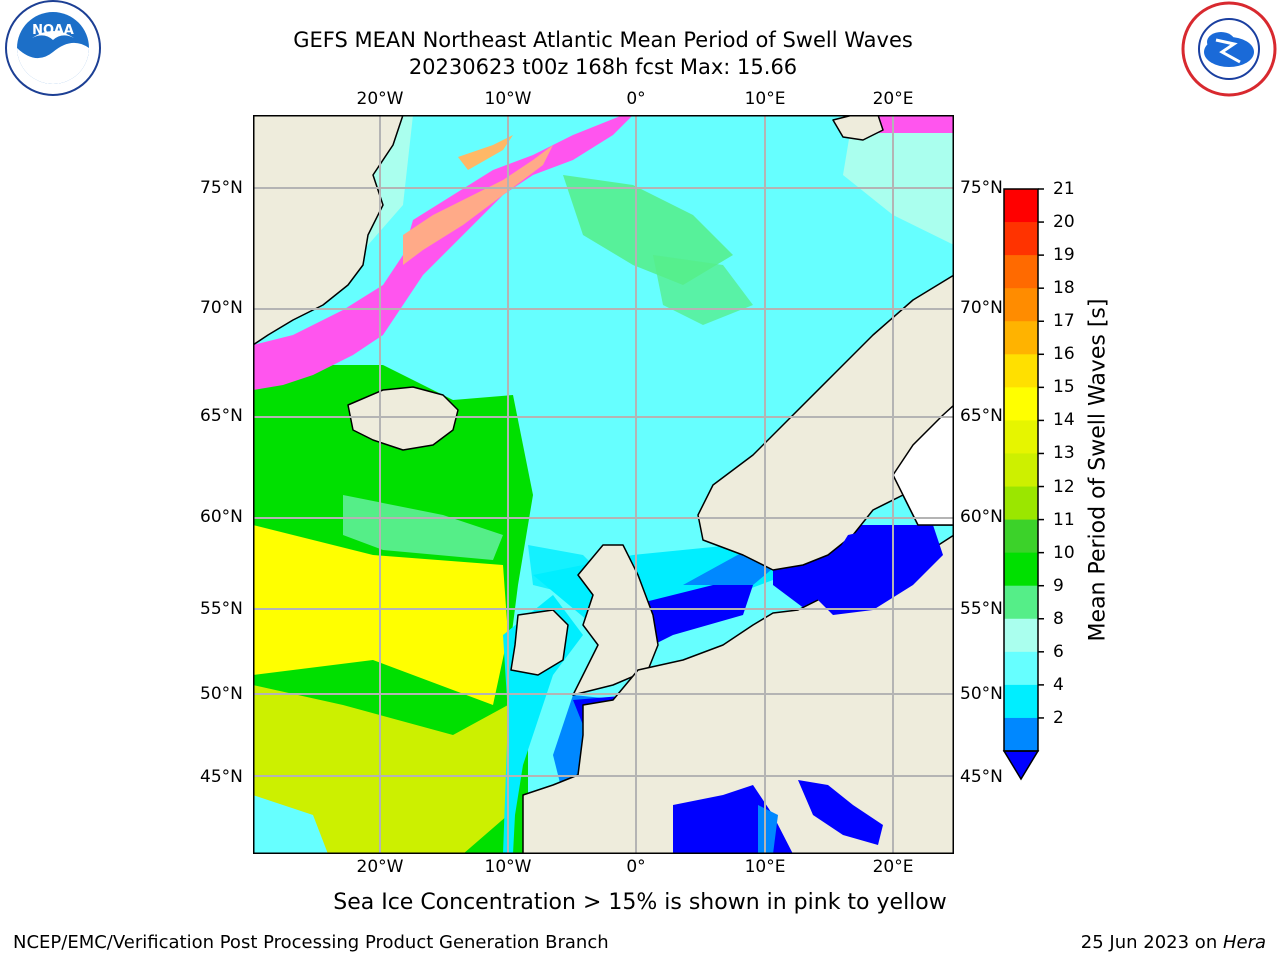  I want to click on colorbar-label: Mean Period of Swell Waves [s], so click(1098, 470).